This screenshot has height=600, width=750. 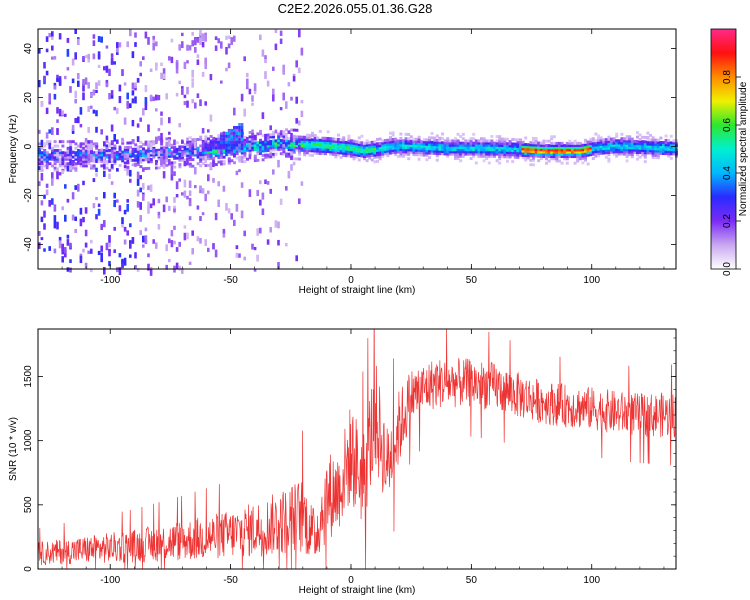 I want to click on chart-title: C2E2.2026.055.01.36.G28, so click(x=355, y=8).